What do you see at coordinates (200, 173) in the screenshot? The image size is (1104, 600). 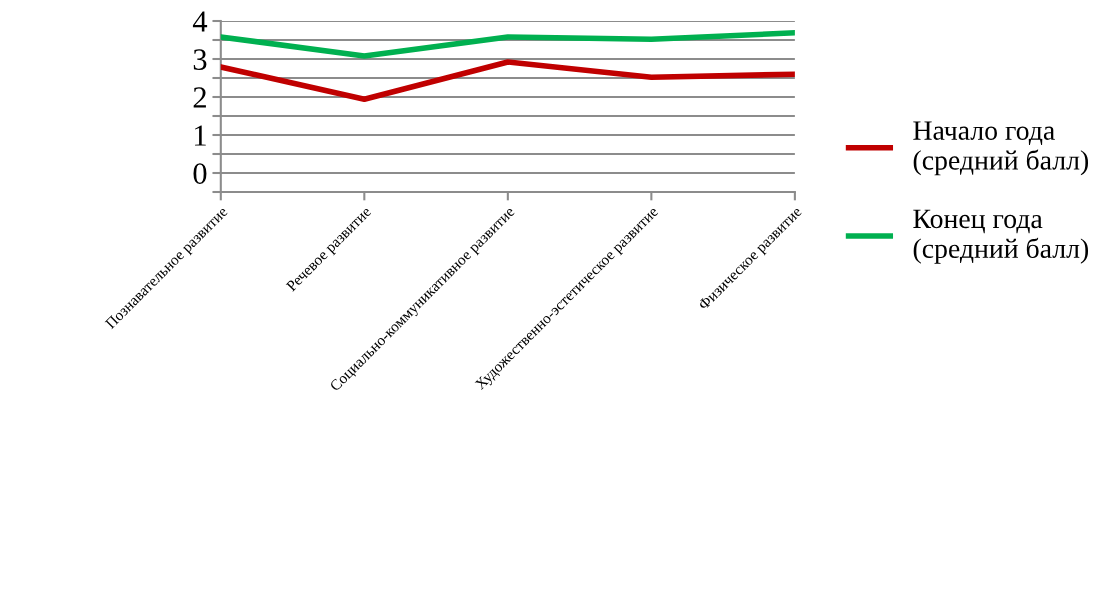 I see `y-tick-label: 0` at bounding box center [200, 173].